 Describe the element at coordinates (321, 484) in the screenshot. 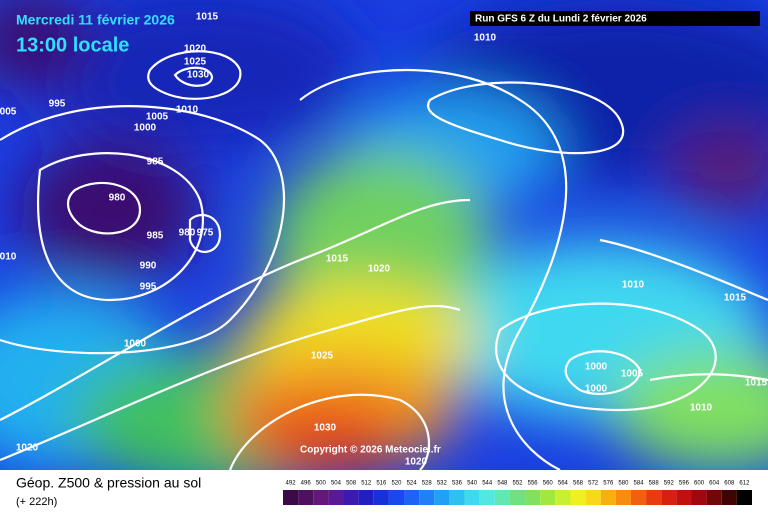

I see `scale-label: 500` at that location.